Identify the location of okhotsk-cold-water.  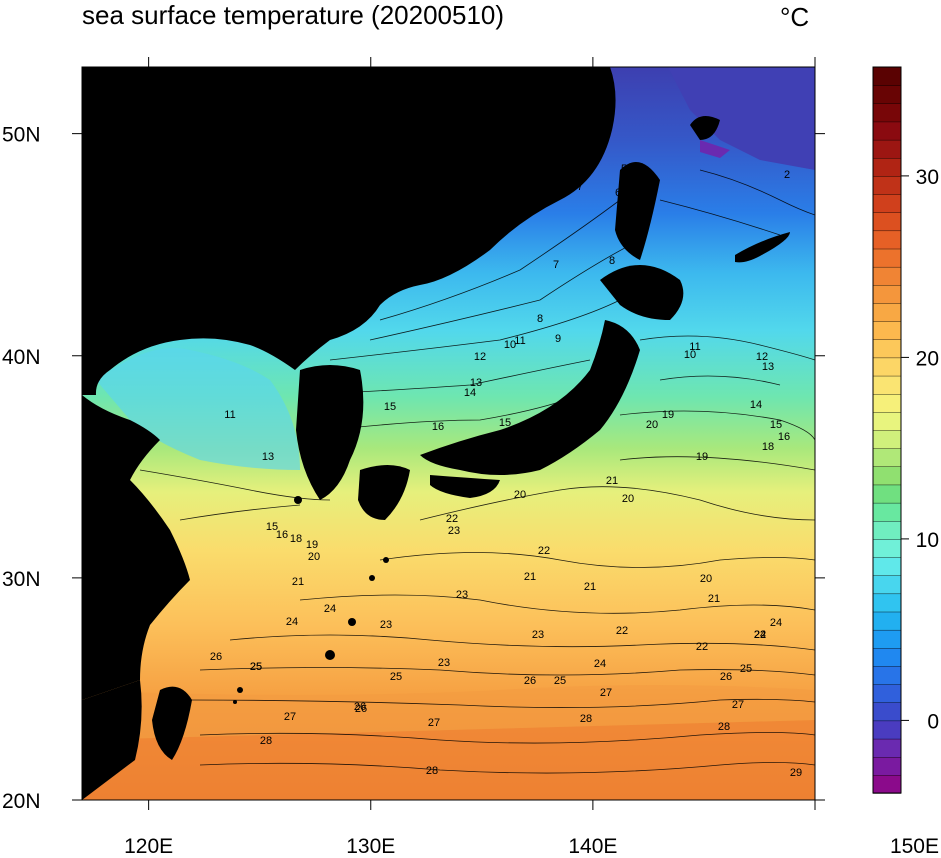
(741, 118).